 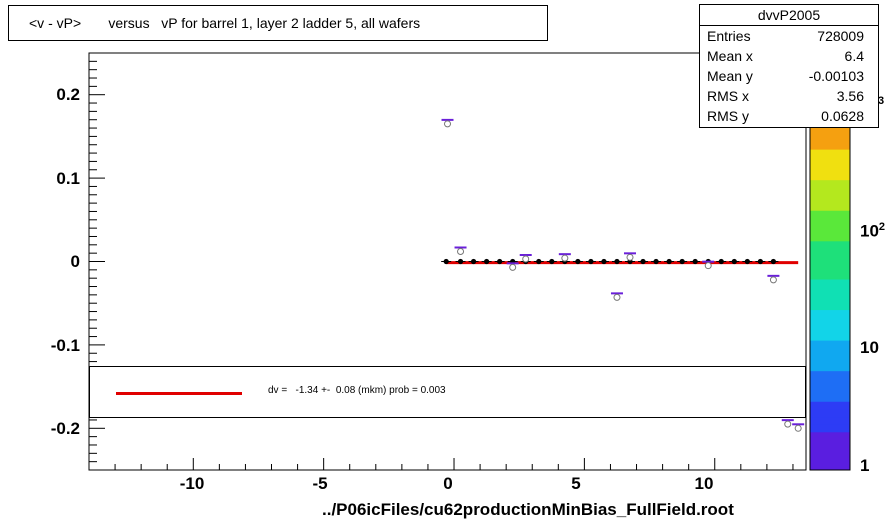 What do you see at coordinates (789, 15) in the screenshot?
I see `stats-name: dvvP2005` at bounding box center [789, 15].